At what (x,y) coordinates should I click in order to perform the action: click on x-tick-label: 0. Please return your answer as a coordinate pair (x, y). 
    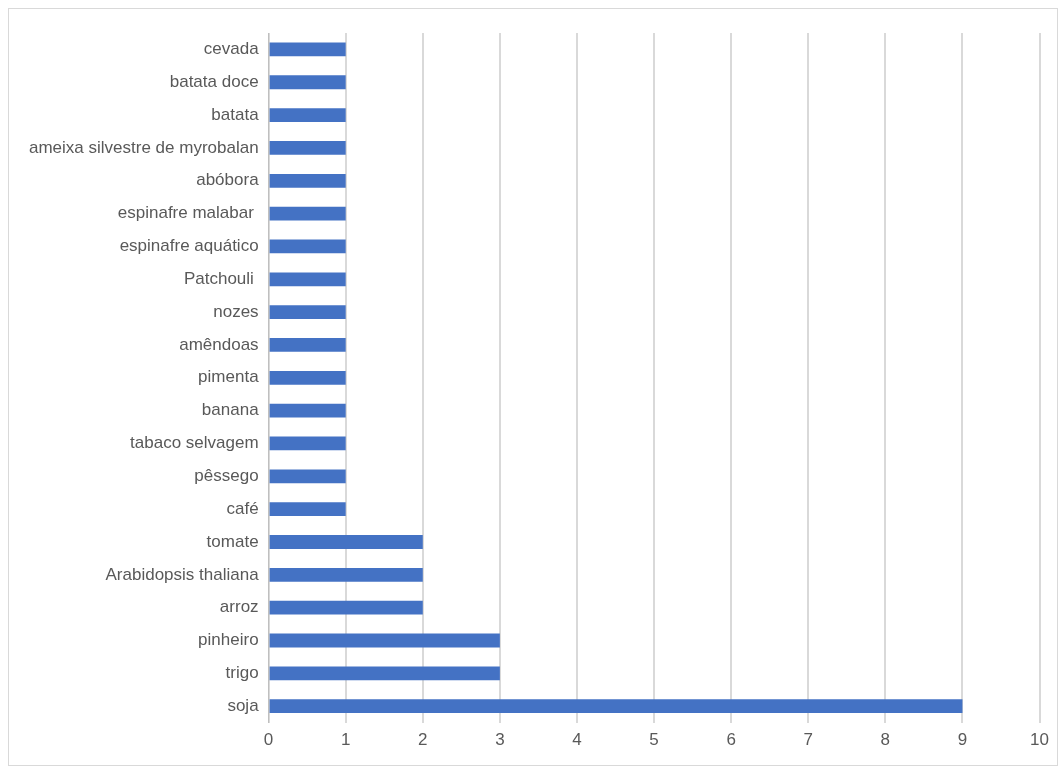
    Looking at the image, I should click on (268, 740).